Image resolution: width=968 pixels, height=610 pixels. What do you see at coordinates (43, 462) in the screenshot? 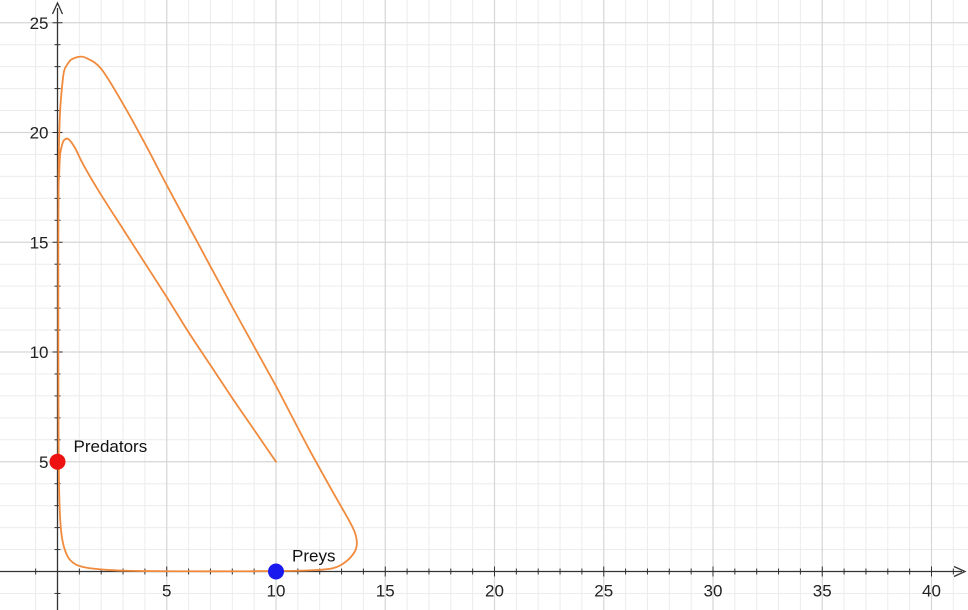
I see `y-tick-label: 5` at bounding box center [43, 462].